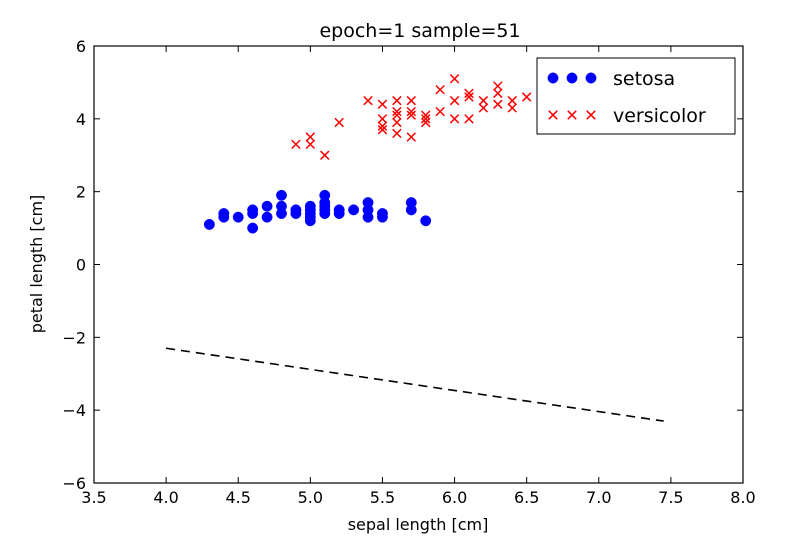 This screenshot has height=554, width=794. I want to click on y-tick-label: 0, so click(81, 265).